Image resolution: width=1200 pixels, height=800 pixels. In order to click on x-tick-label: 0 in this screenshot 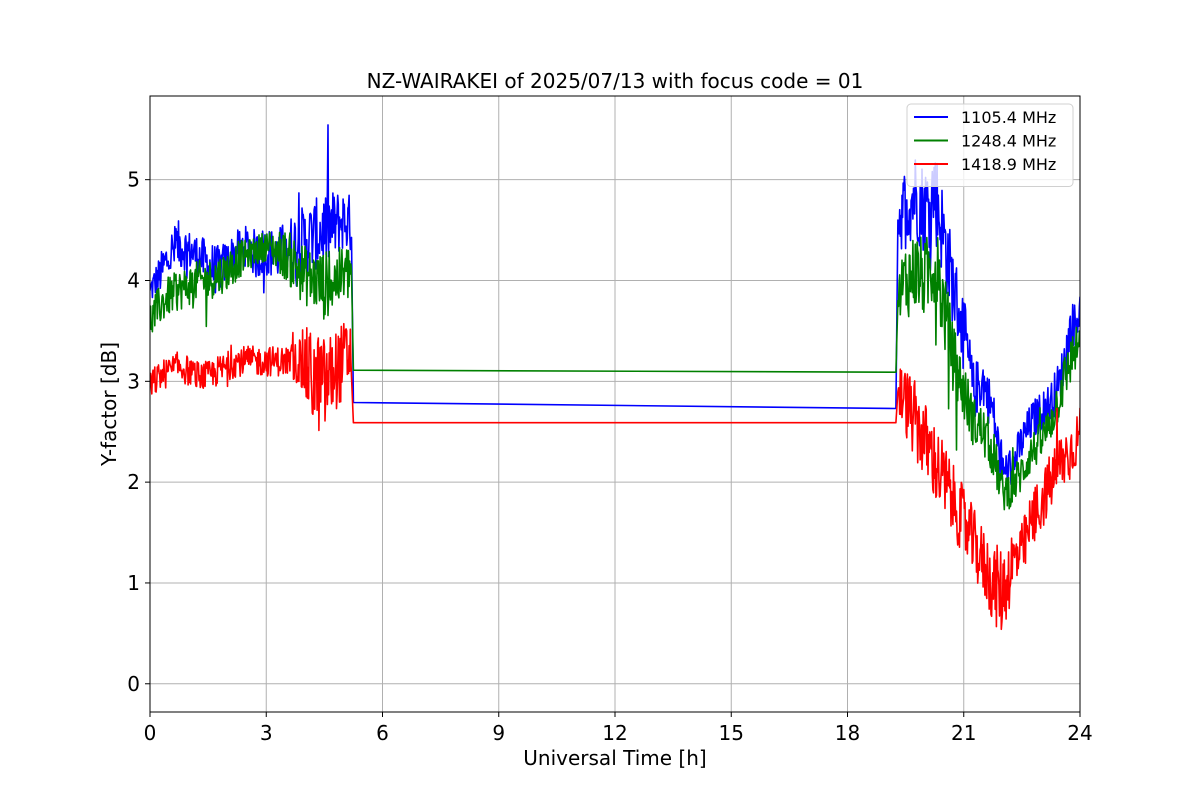, I will do `click(150, 733)`.